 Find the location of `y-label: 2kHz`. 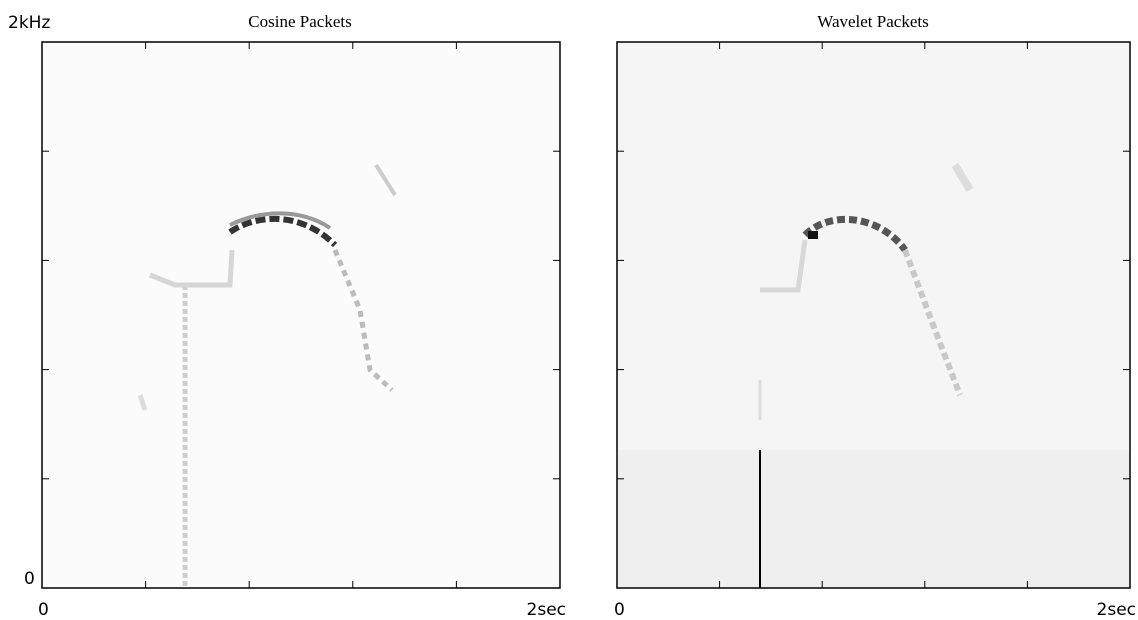

y-label: 2kHz is located at coordinates (29, 23).